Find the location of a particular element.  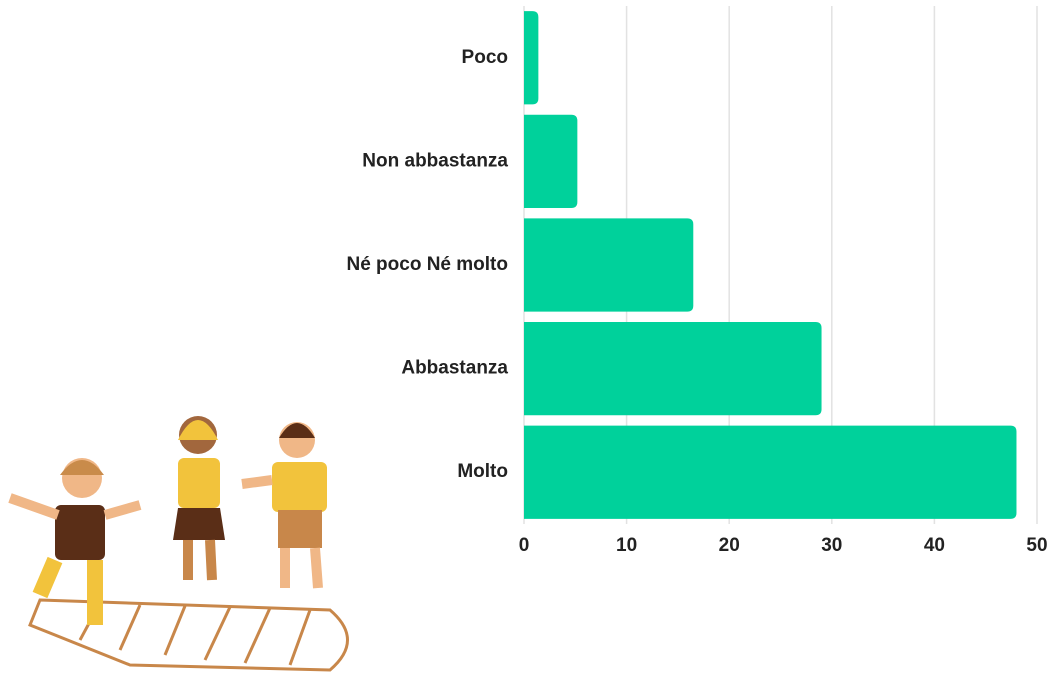

x-tick-label: 50 is located at coordinates (1036, 545).